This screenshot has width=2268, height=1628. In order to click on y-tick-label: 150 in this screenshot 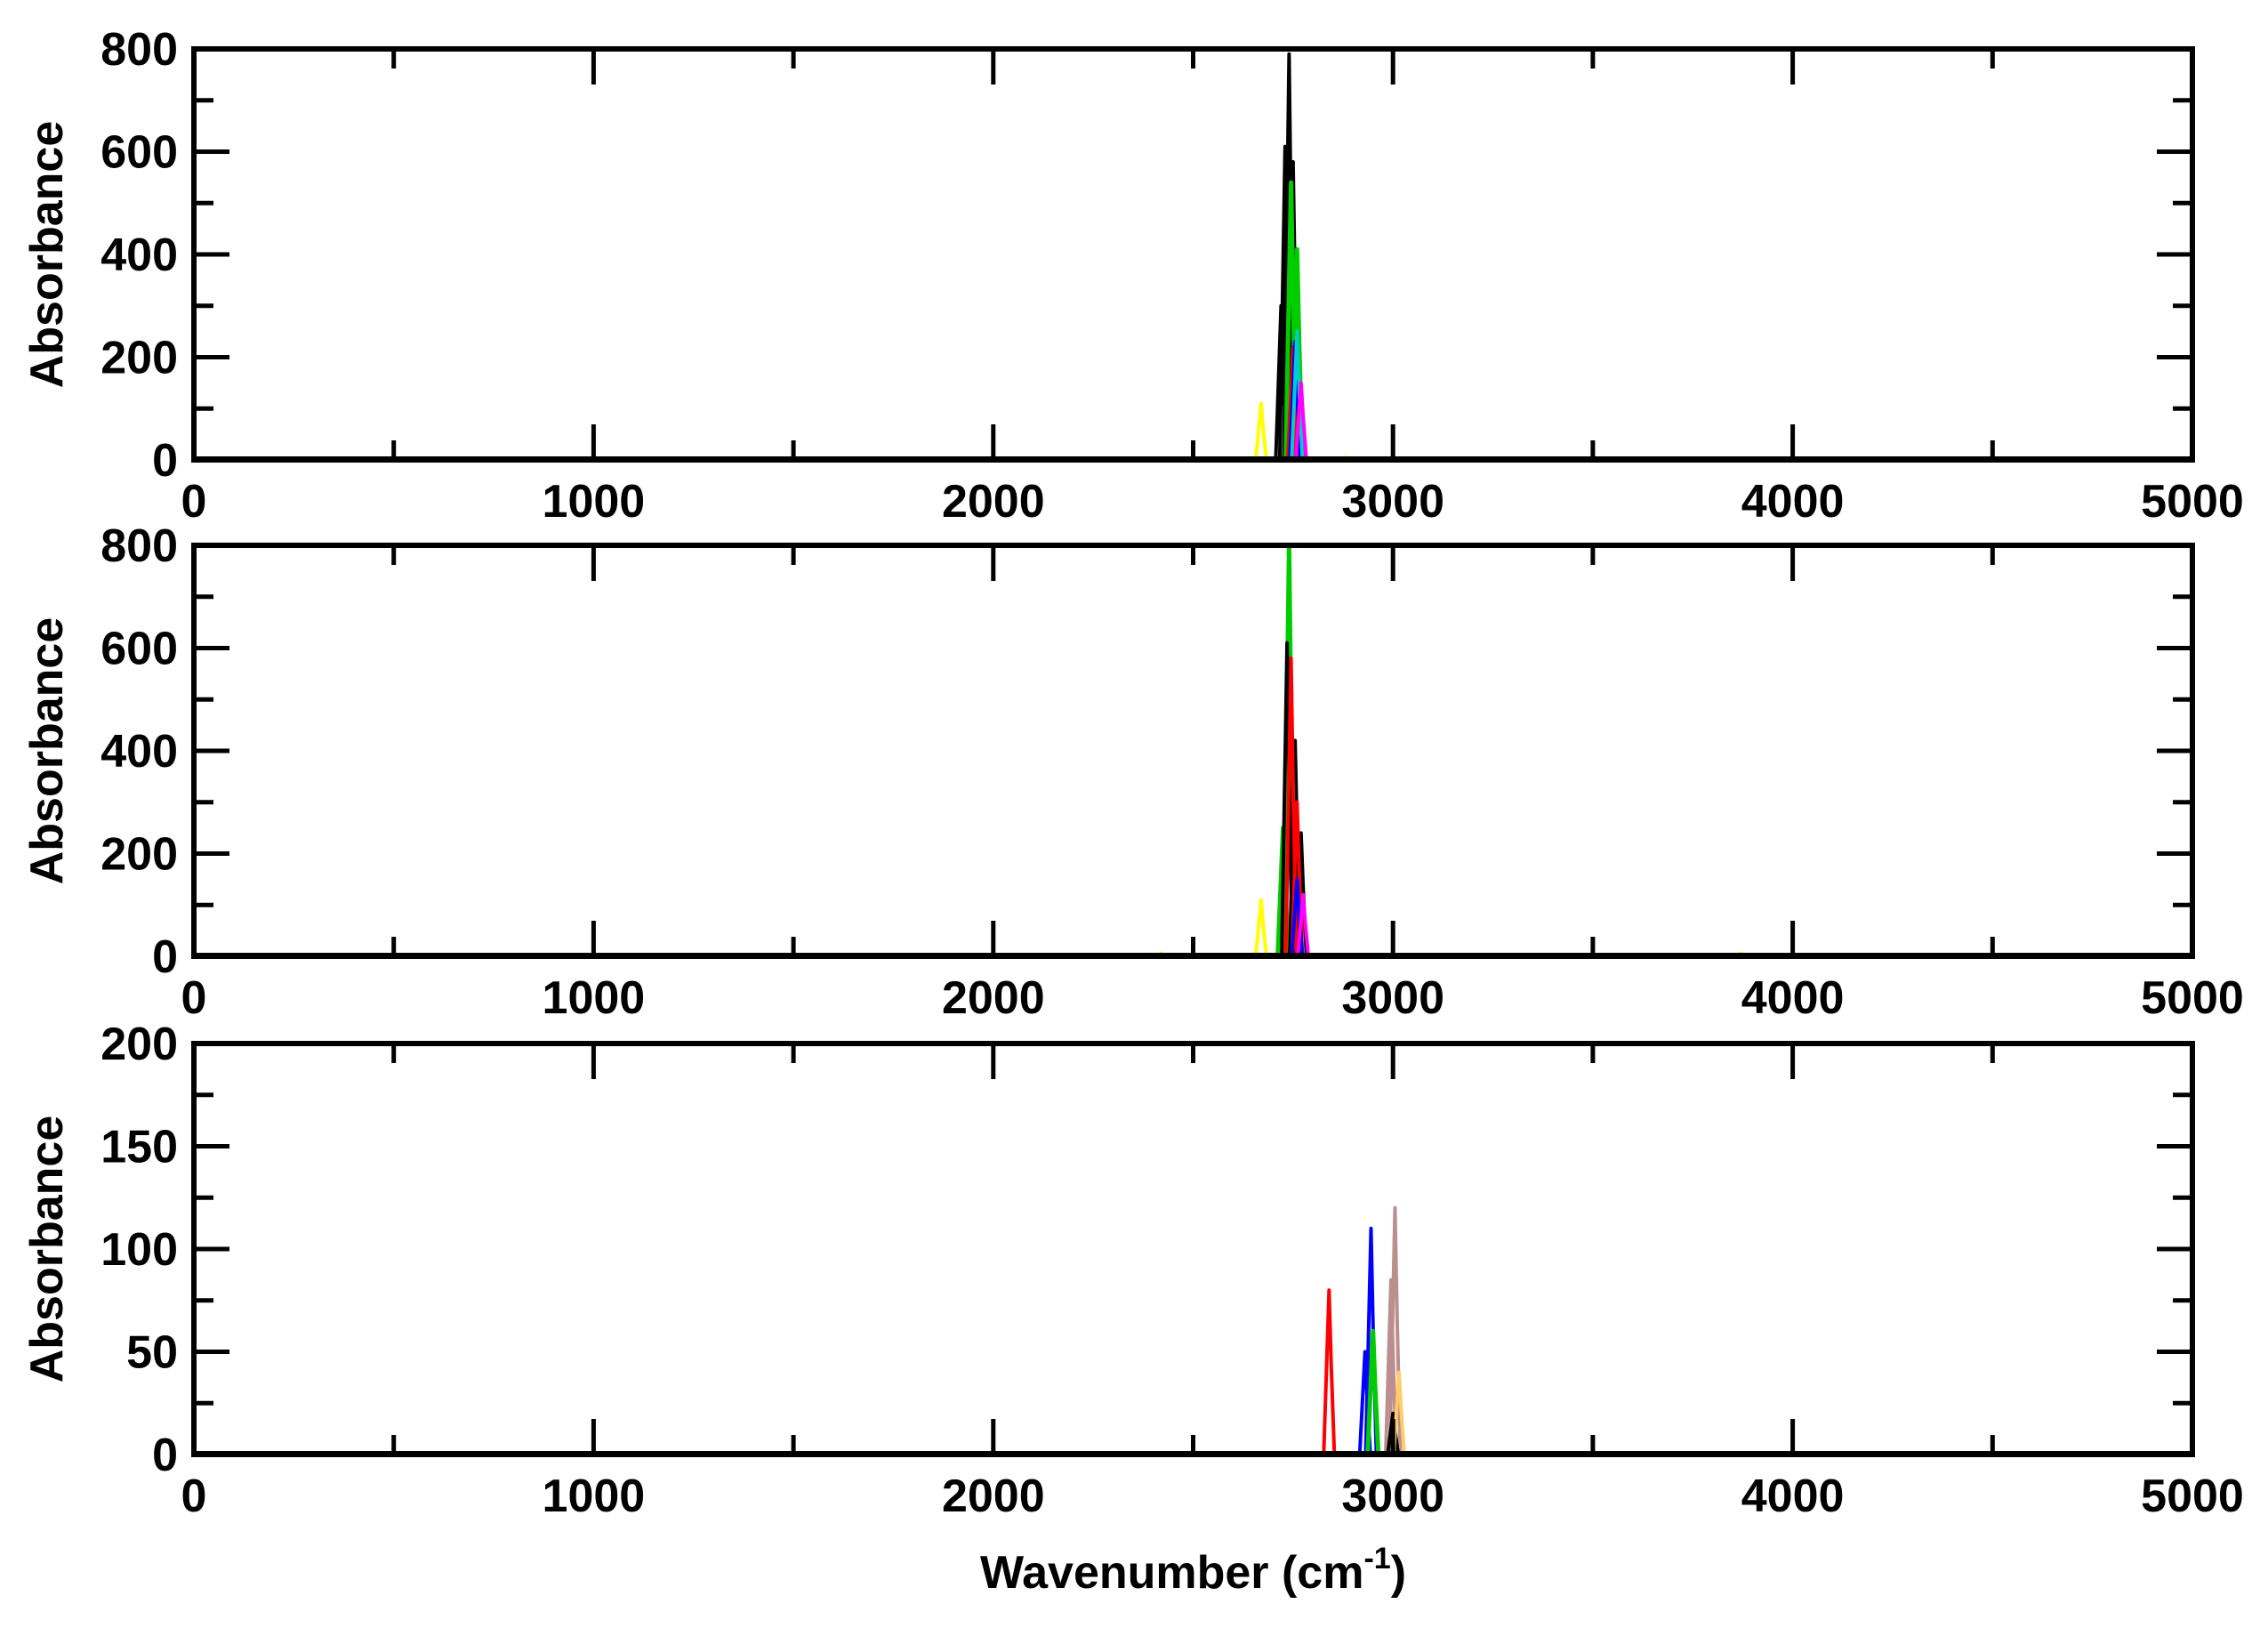, I will do `click(139, 1147)`.